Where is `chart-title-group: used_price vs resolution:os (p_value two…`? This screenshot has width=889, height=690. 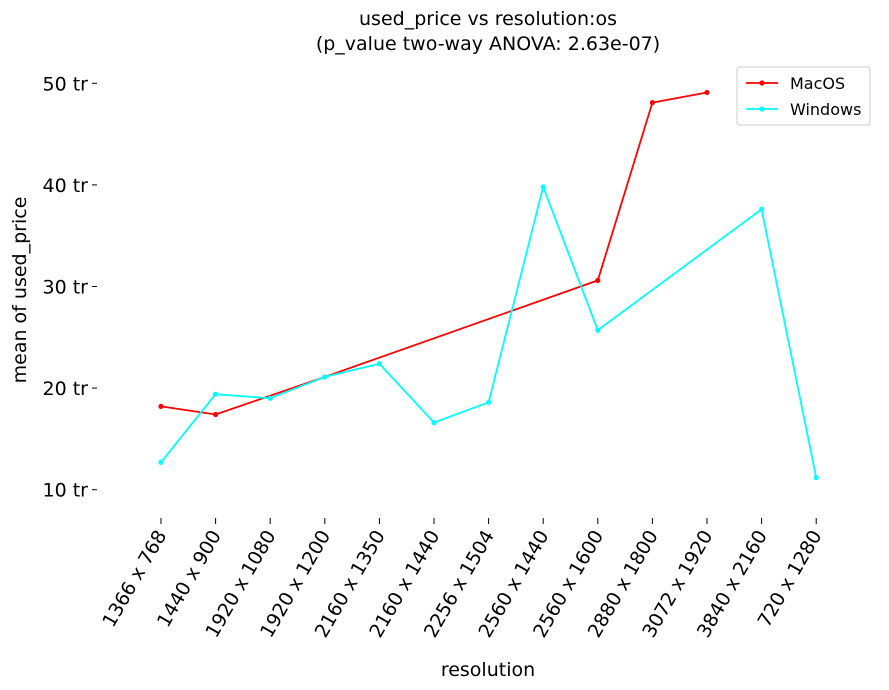
chart-title-group: used_price vs resolution:os (p_value two… is located at coordinates (488, 31).